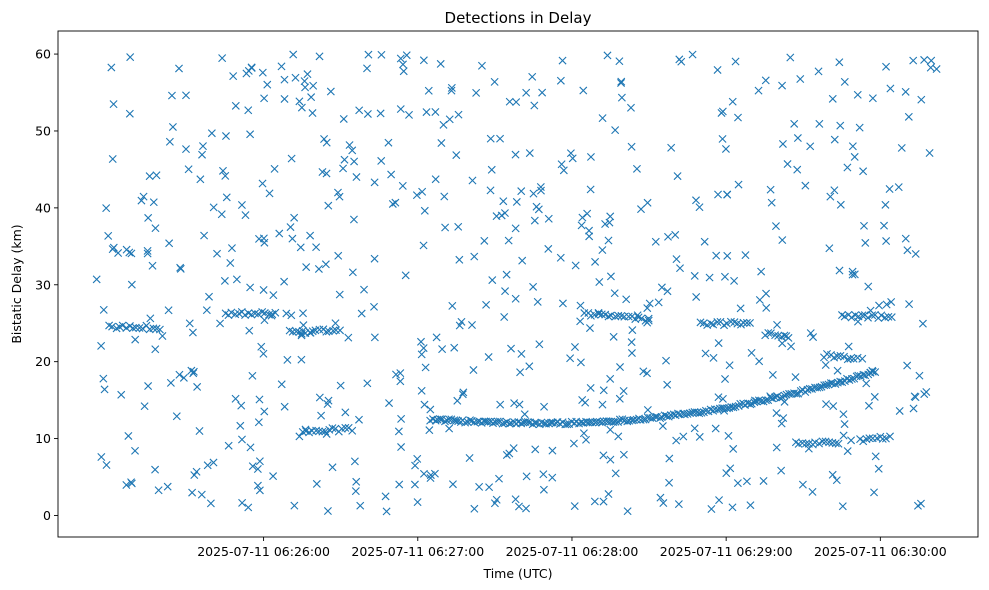  Describe the element at coordinates (47, 515) in the screenshot. I see `y-tick-label: 0` at that location.